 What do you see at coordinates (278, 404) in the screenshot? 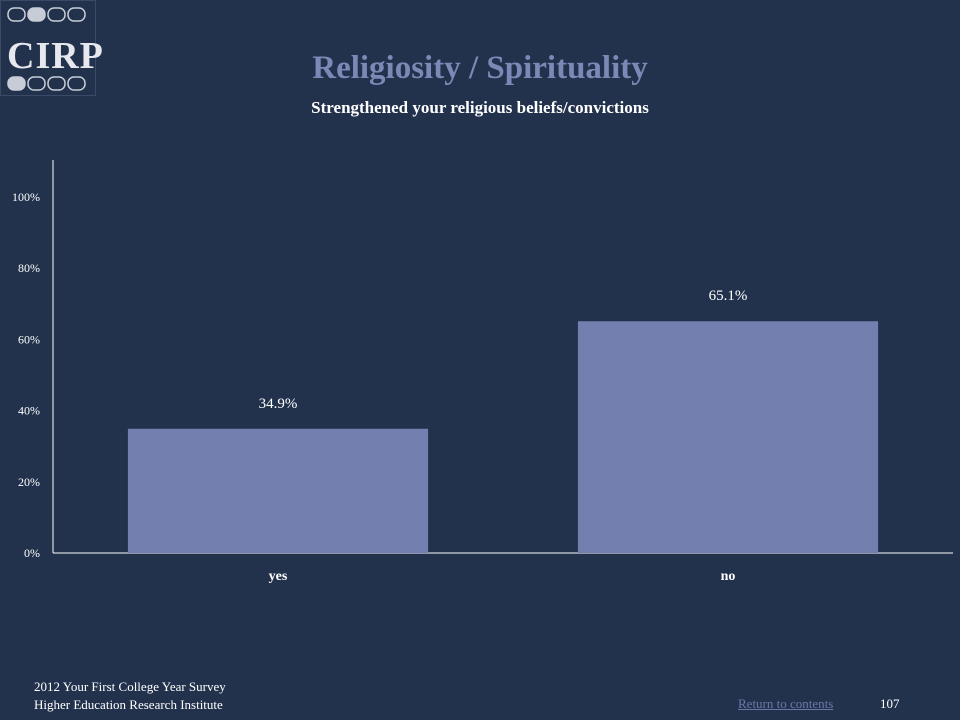
I see `bar-data-label: 34.9%` at bounding box center [278, 404].